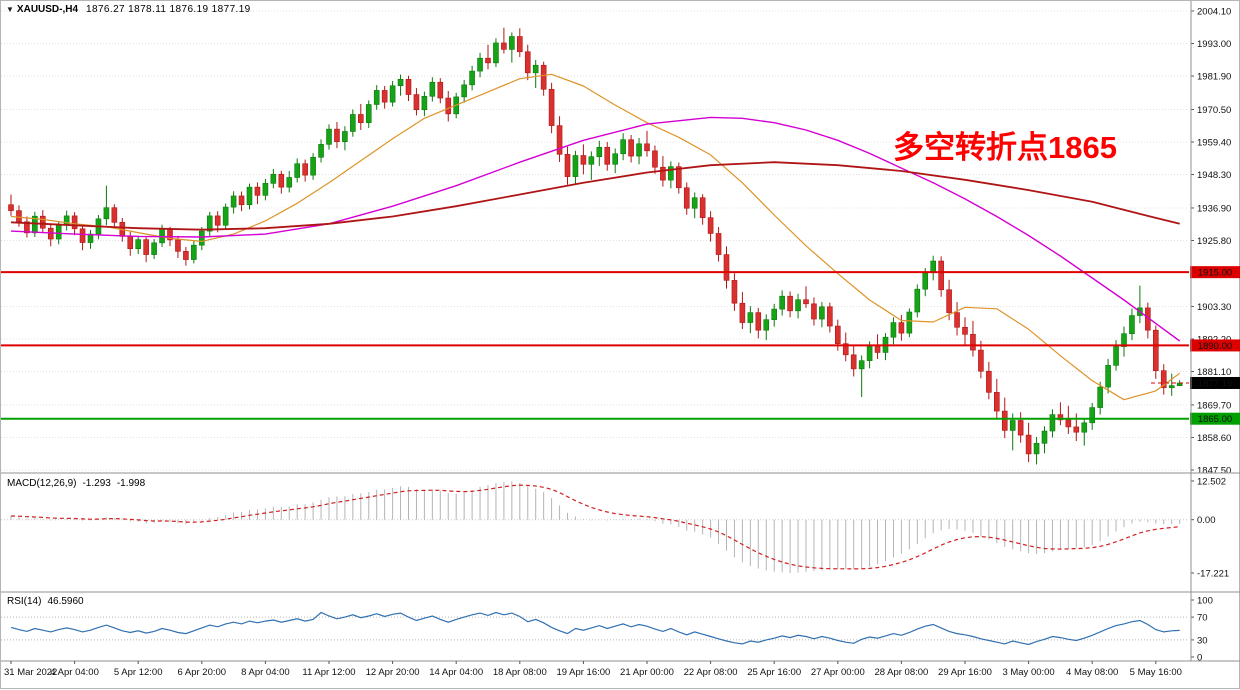 This screenshot has height=690, width=1240. What do you see at coordinates (1214, 241) in the screenshot?
I see `price-axis-label: 1925.80` at bounding box center [1214, 241].